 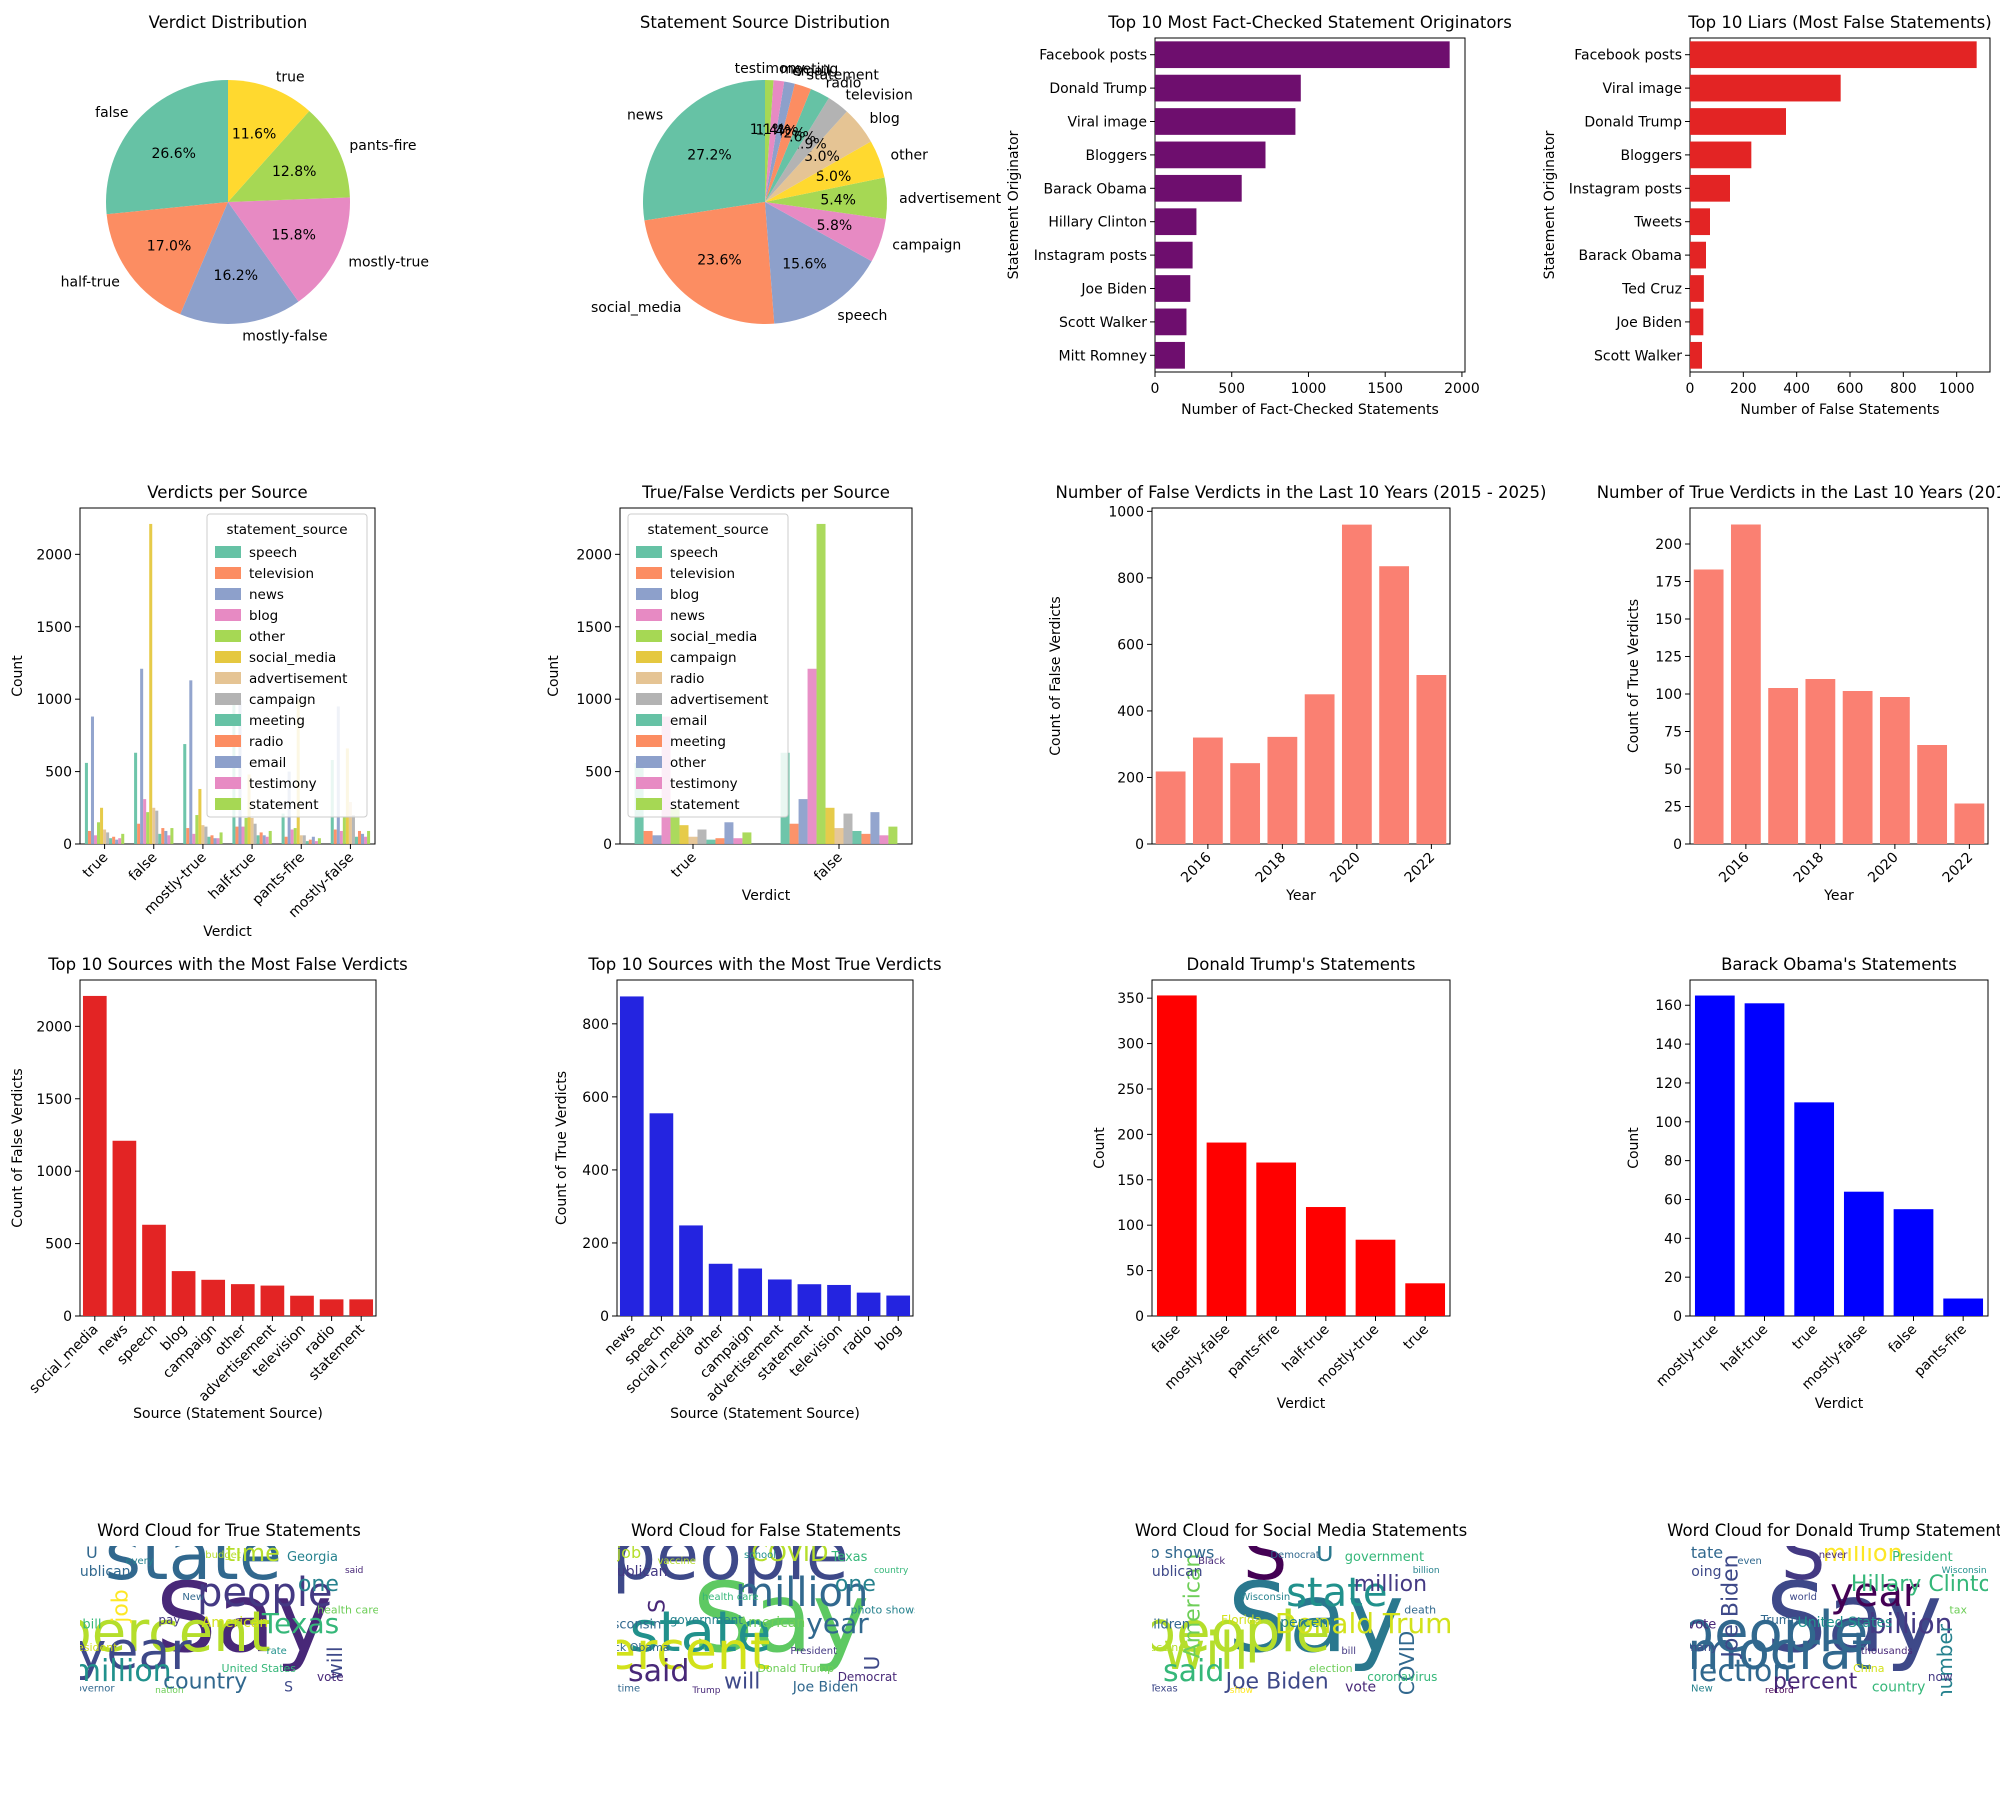 What do you see at coordinates (1673, 733) in the screenshot?
I see `y-tick-label: 75` at bounding box center [1673, 733].